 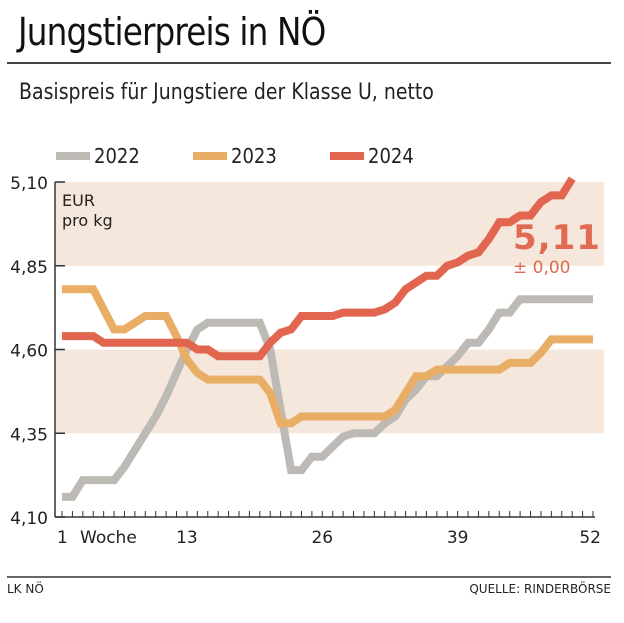 What do you see at coordinates (322, 538) in the screenshot?
I see `x-tick-label: 26` at bounding box center [322, 538].